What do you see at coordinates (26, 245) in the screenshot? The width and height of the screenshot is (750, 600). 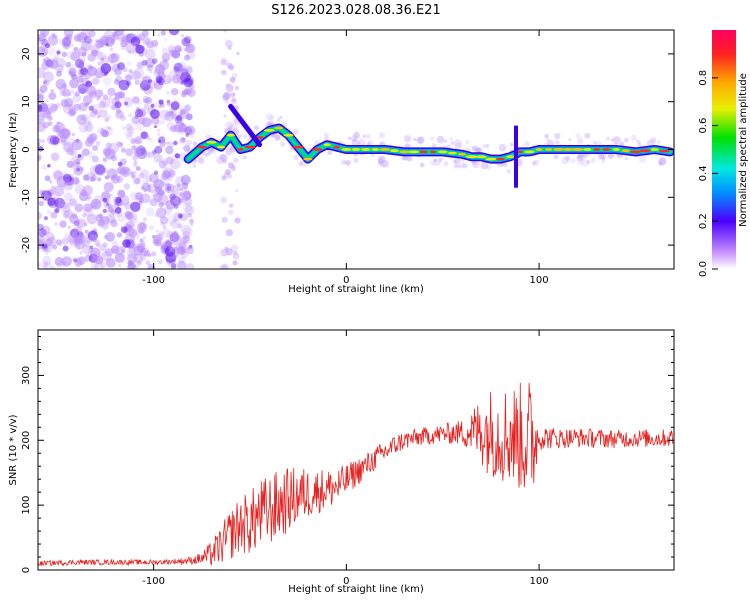 I see `y-tick-label: -20` at bounding box center [26, 245].